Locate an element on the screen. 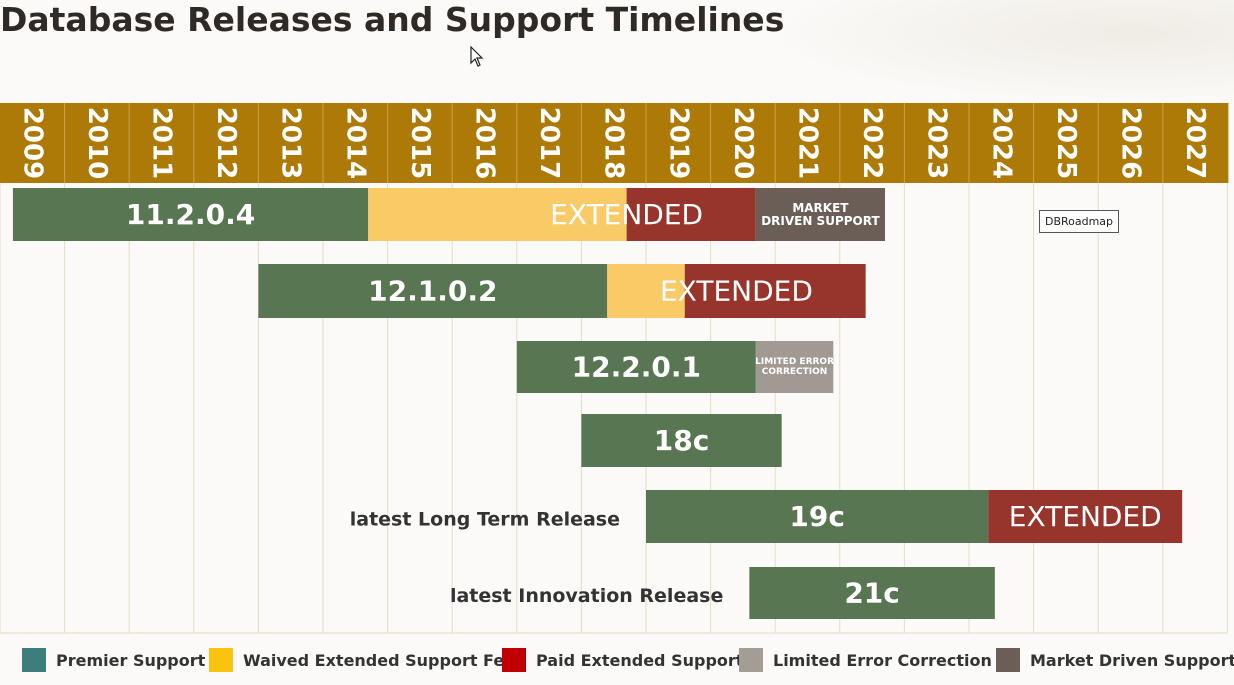 The width and height of the screenshot is (1234, 685). legend-item: Paid Extended Support is located at coordinates (622, 660).